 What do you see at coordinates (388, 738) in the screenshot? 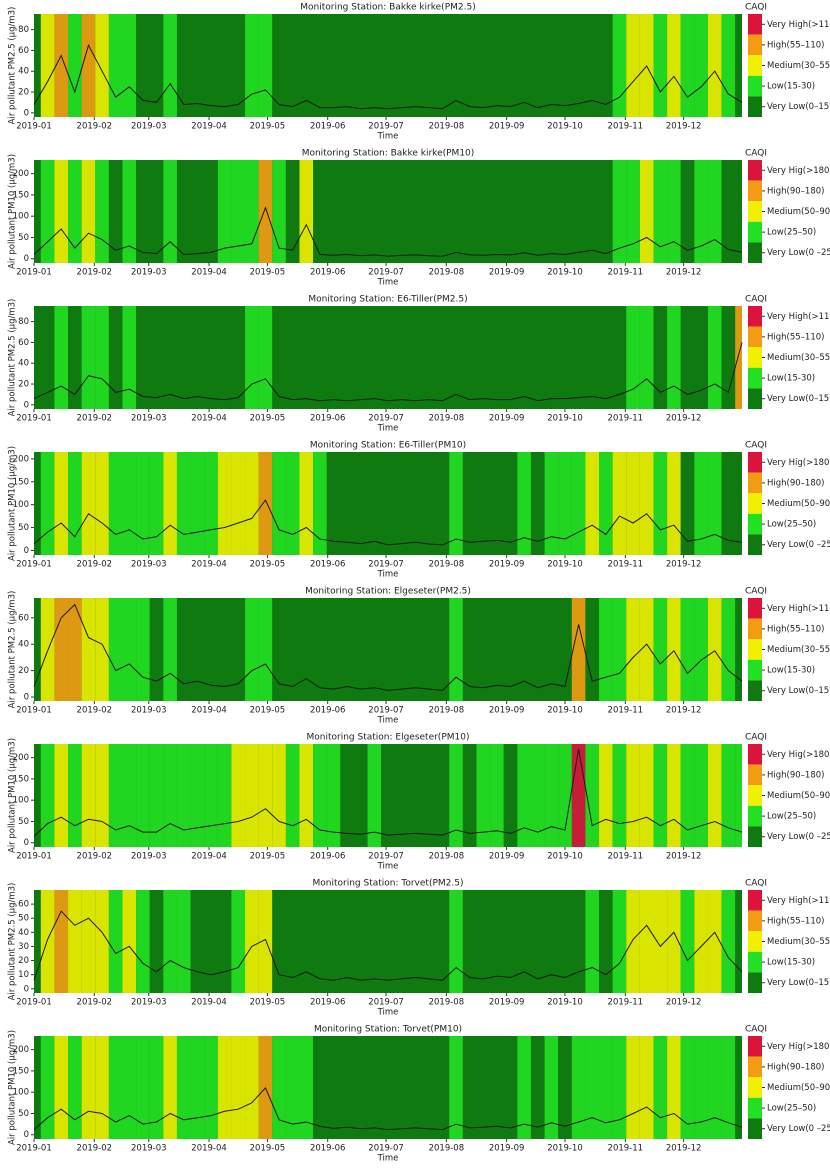
I see `panel-title: Monitoring Station: Elgeseter(PM10)` at bounding box center [388, 738].